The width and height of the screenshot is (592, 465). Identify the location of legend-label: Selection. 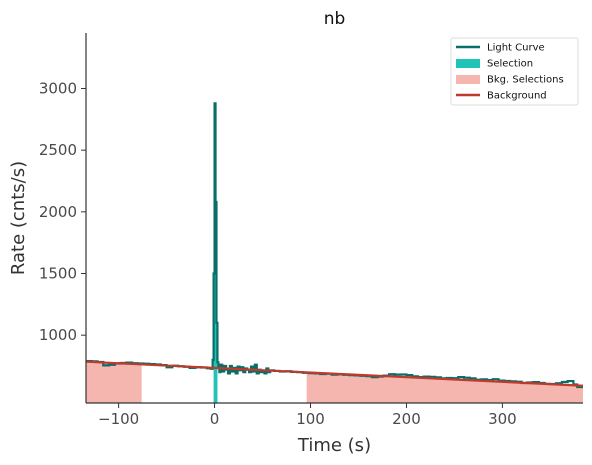
(510, 64).